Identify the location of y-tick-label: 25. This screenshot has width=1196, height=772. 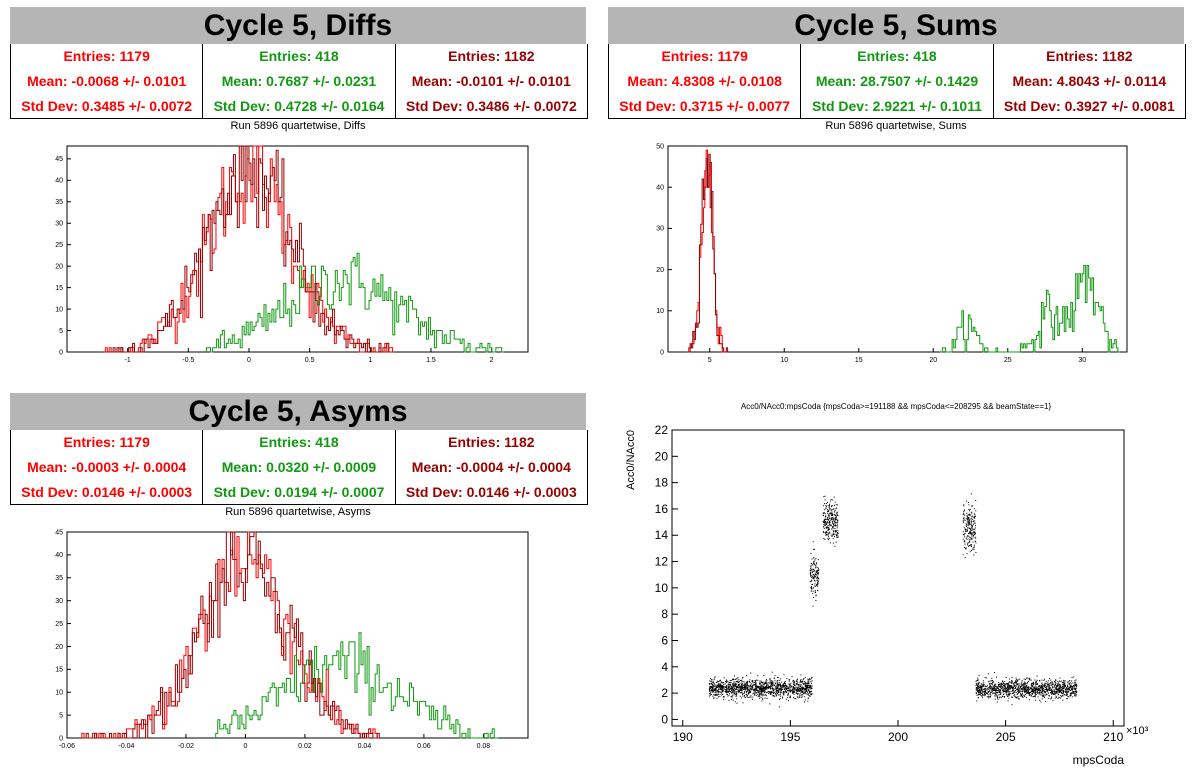
(59, 624).